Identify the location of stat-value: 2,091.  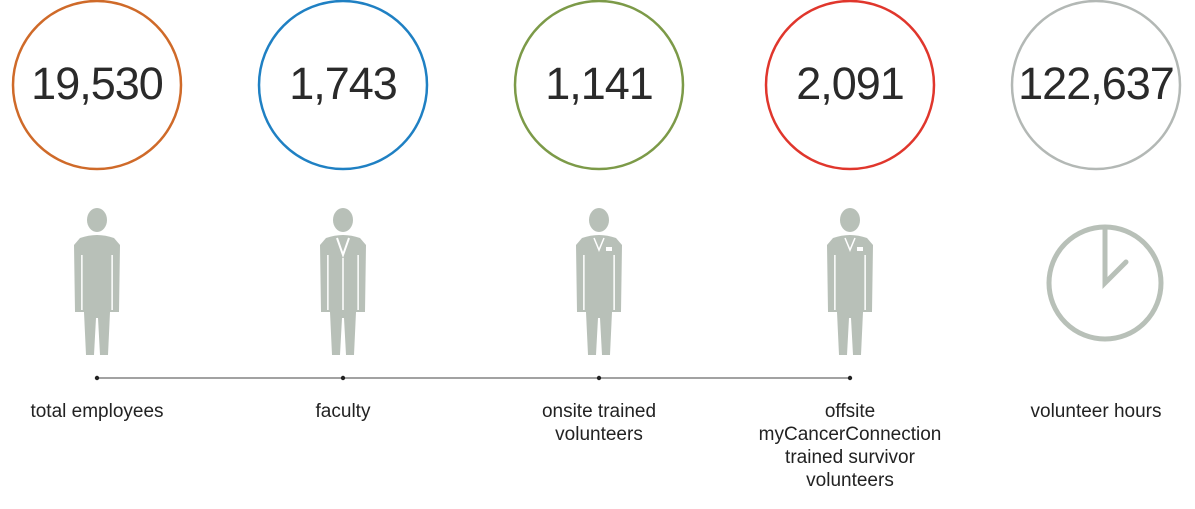
(850, 83).